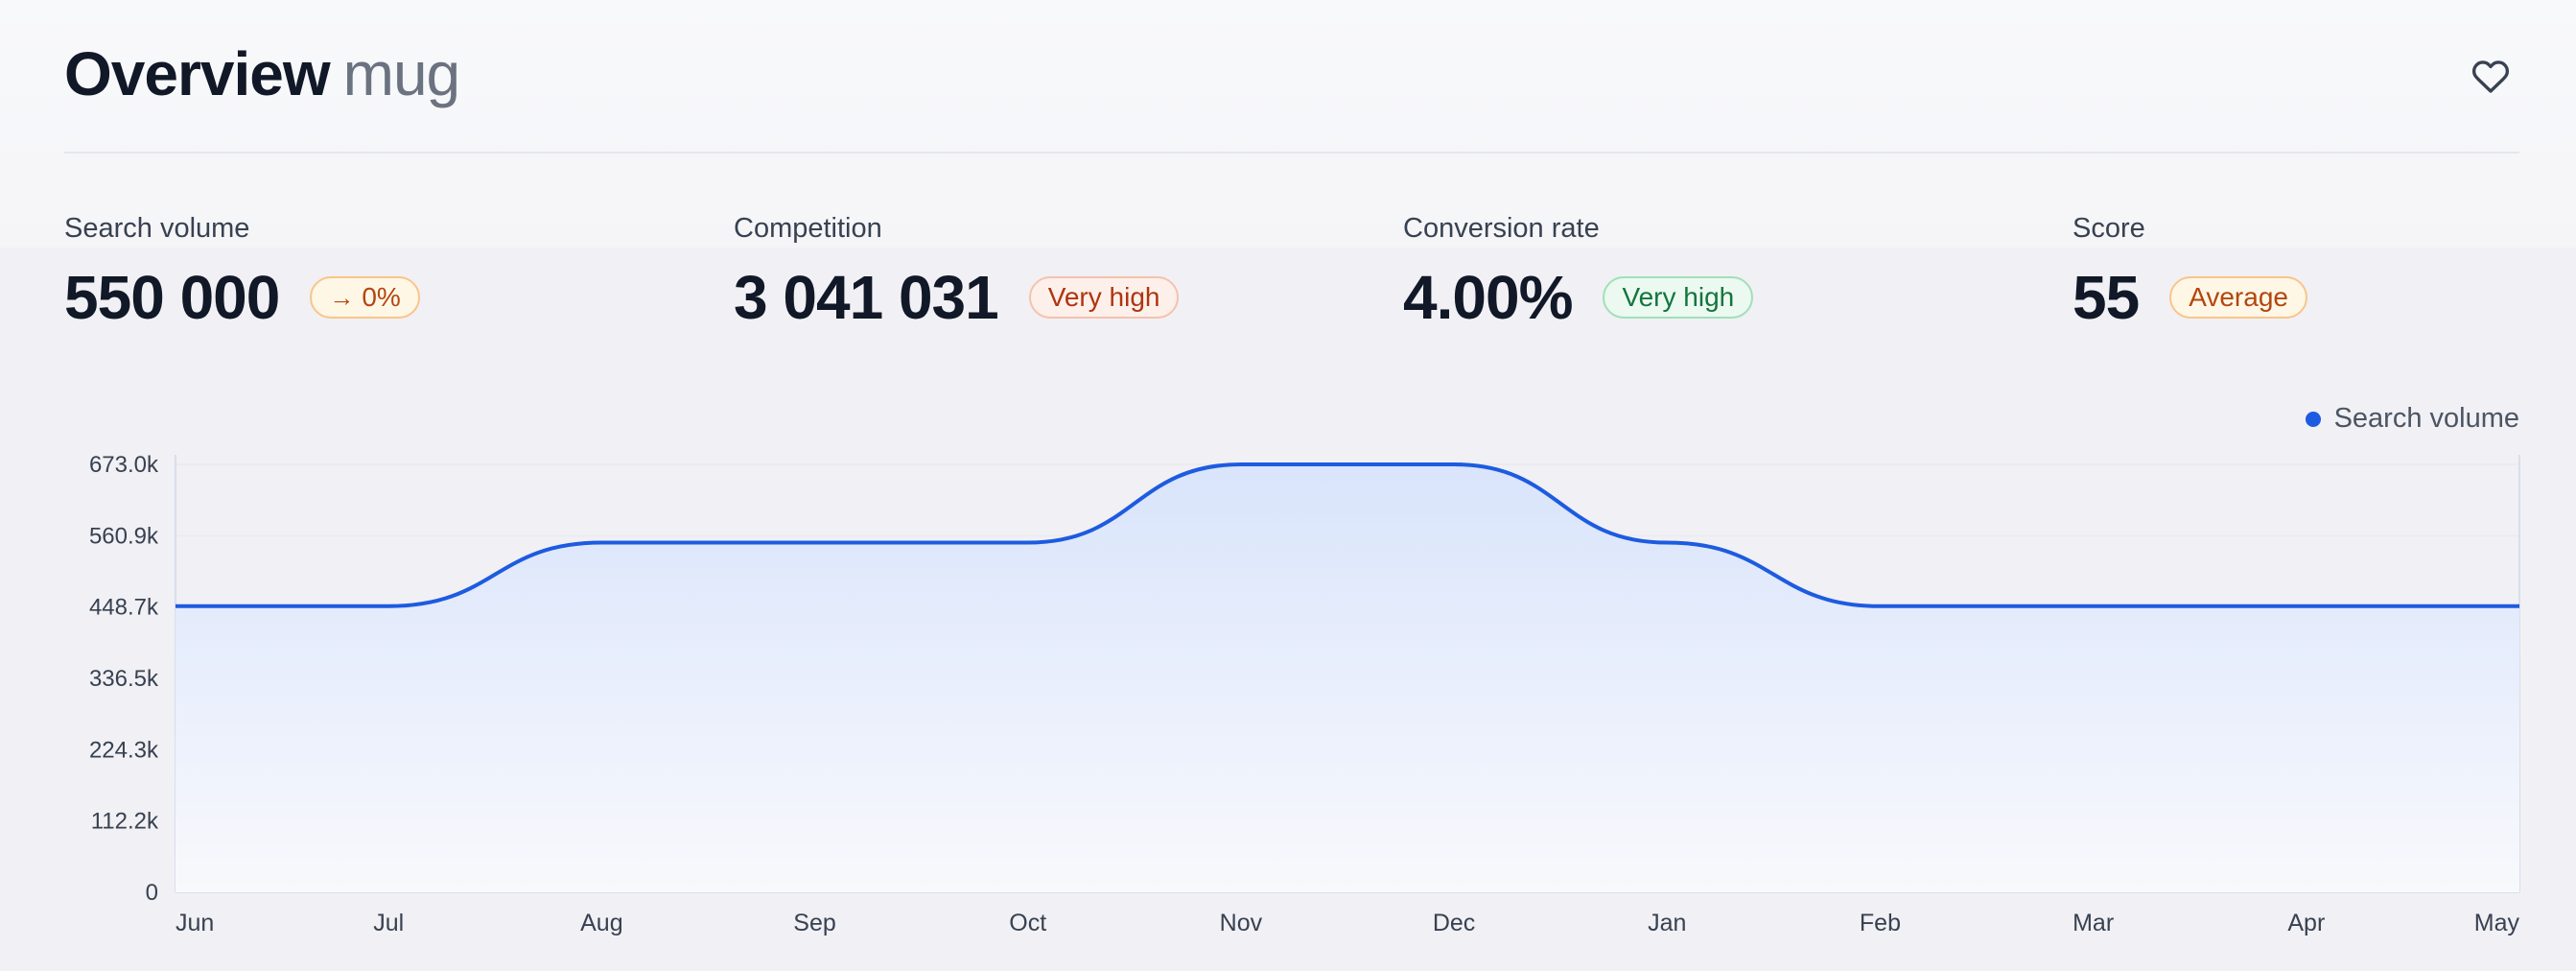 The width and height of the screenshot is (2576, 971). I want to click on page-title: Overview mug, so click(262, 73).